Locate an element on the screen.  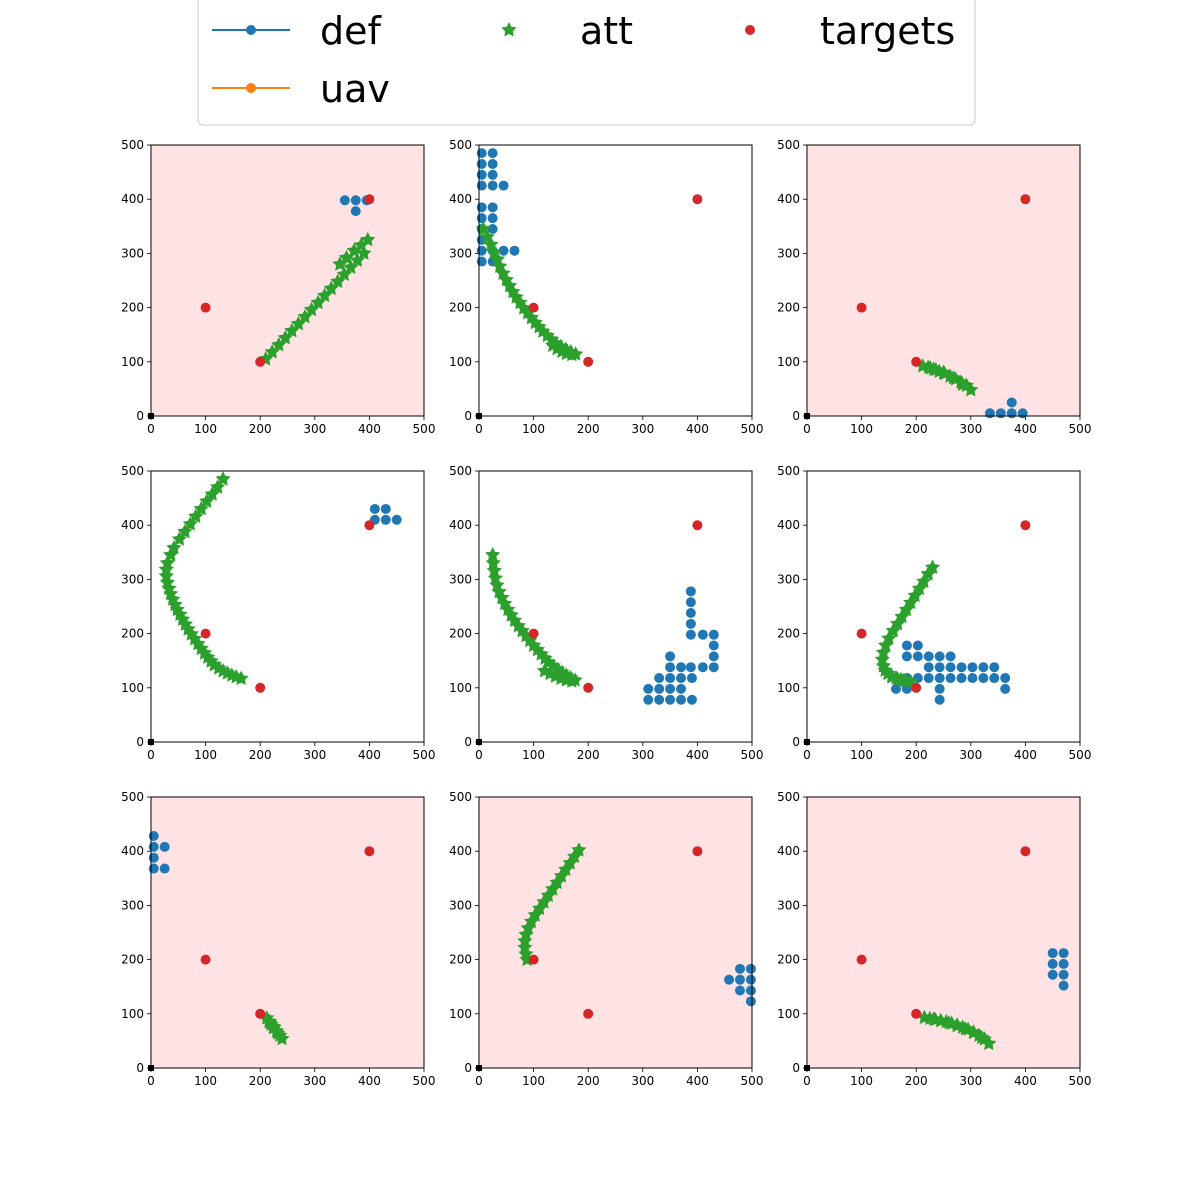
subplot-9: 0 100 200 300 400 500 0 100 200 300 400 500 is located at coordinates (934, 939).